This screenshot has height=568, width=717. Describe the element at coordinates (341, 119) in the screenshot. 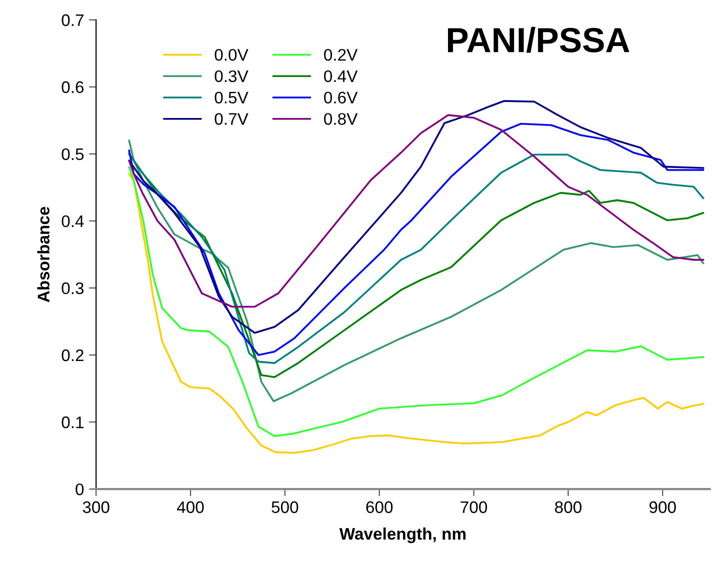

I see `legend-label: 0.8V` at that location.